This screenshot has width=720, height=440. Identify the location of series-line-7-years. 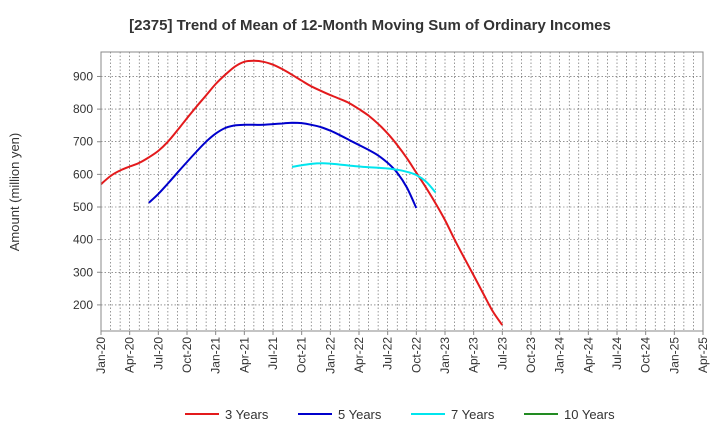
(364, 177).